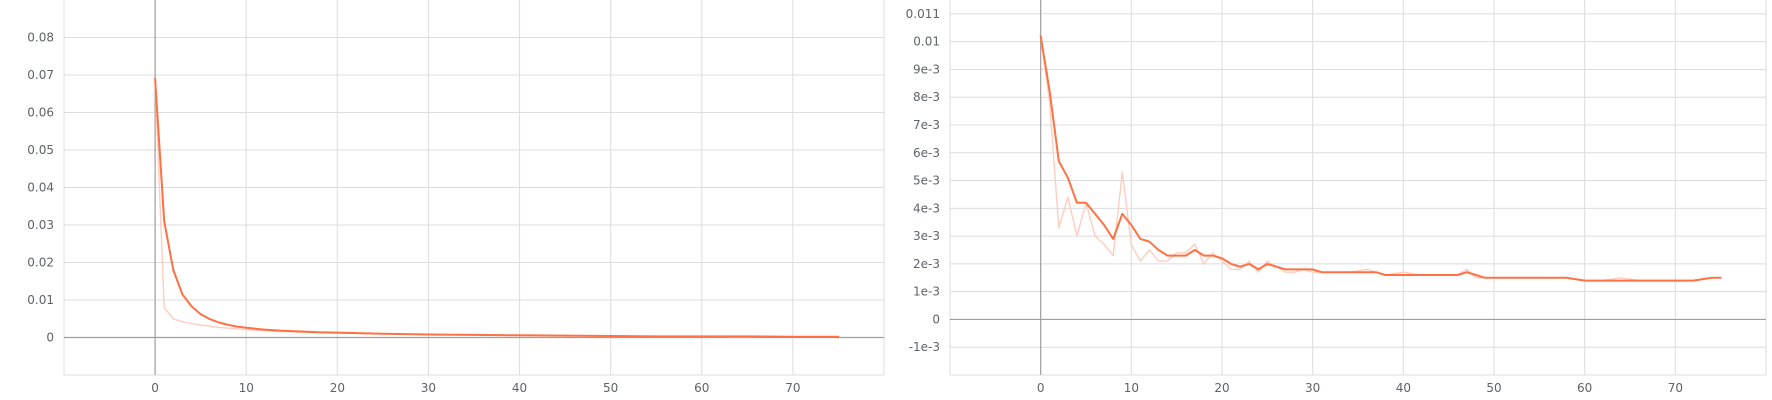 The width and height of the screenshot is (1772, 400). I want to click on y-tick-label: 0.03, so click(40, 225).